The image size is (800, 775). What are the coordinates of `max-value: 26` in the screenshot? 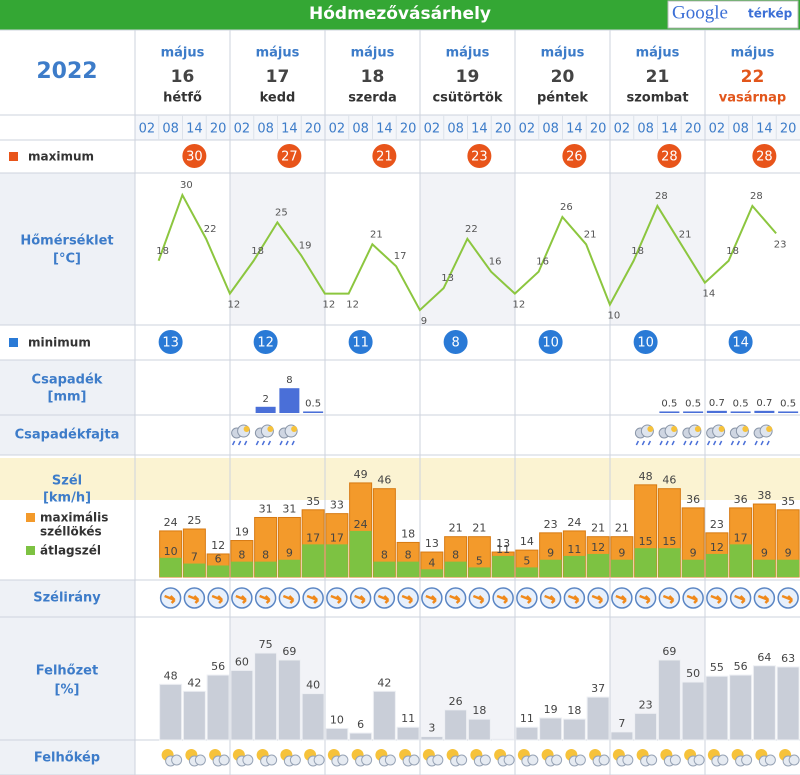 It's located at (574, 157).